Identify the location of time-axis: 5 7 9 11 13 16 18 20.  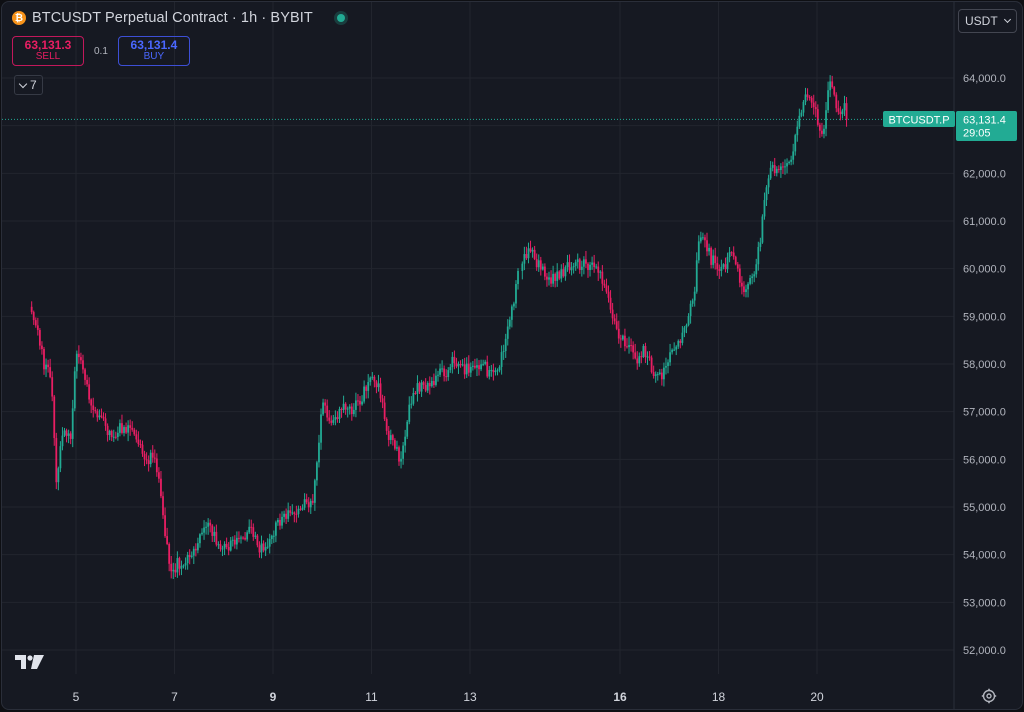
(448, 697).